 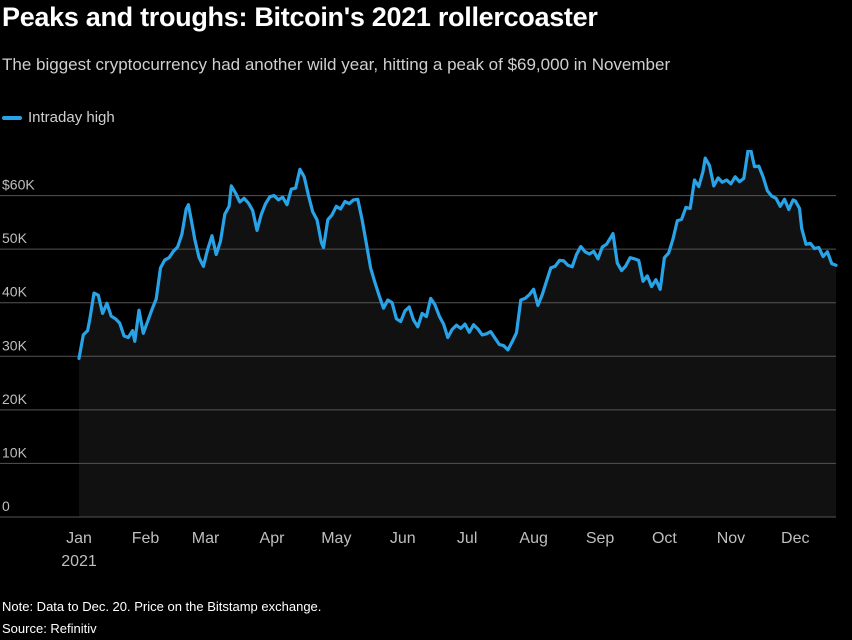 What do you see at coordinates (403, 538) in the screenshot?
I see `x-tick-label: Jun` at bounding box center [403, 538].